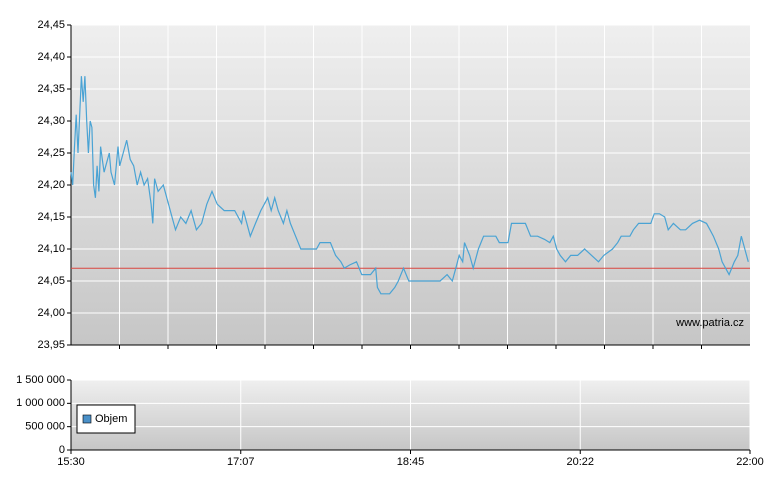  I want to click on y-tick-label: 24,15, so click(51, 217).